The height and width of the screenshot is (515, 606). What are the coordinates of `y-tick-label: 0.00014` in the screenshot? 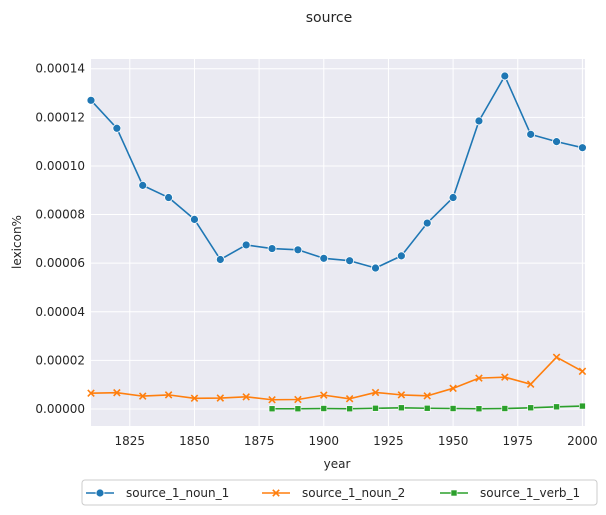 It's located at (60, 69).